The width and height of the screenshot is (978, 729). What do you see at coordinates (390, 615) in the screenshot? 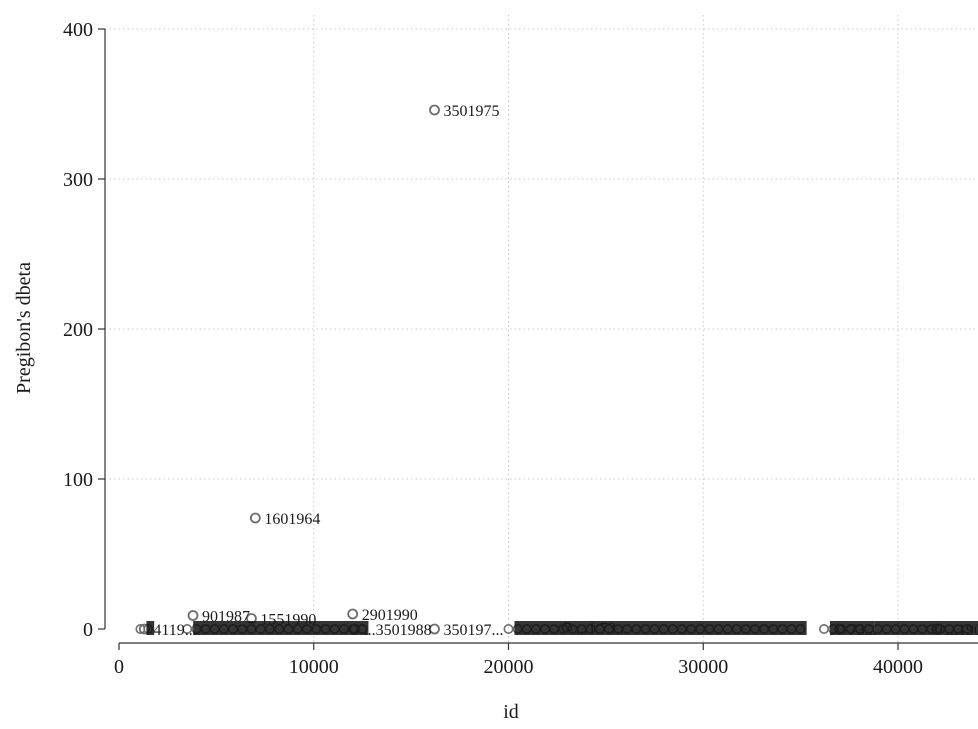
I see `point-label: 2901990` at bounding box center [390, 615].